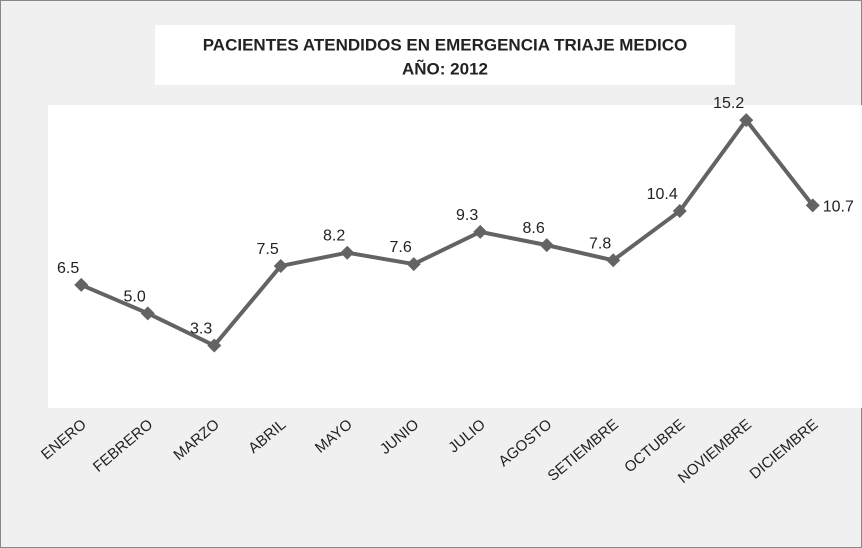  I want to click on data-label: 10.7, so click(838, 206).